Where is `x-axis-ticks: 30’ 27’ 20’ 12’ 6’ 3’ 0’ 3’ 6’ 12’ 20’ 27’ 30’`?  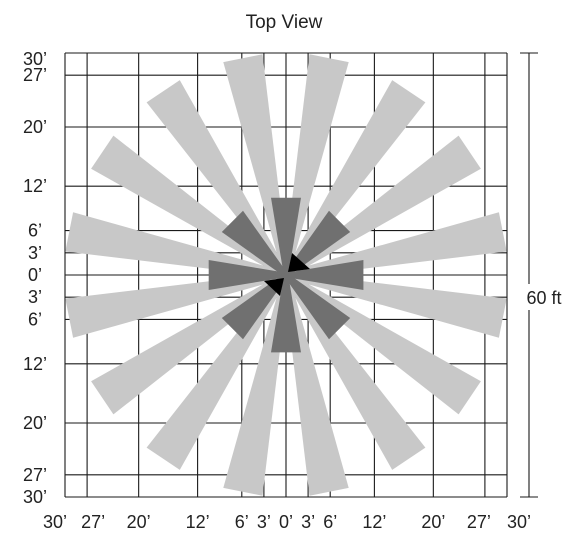 x-axis-ticks: 30’ 27’ 20’ 12’ 6’ 3’ 0’ 3’ 6’ 12’ 20’ 27’ 30’ is located at coordinates (287, 522).